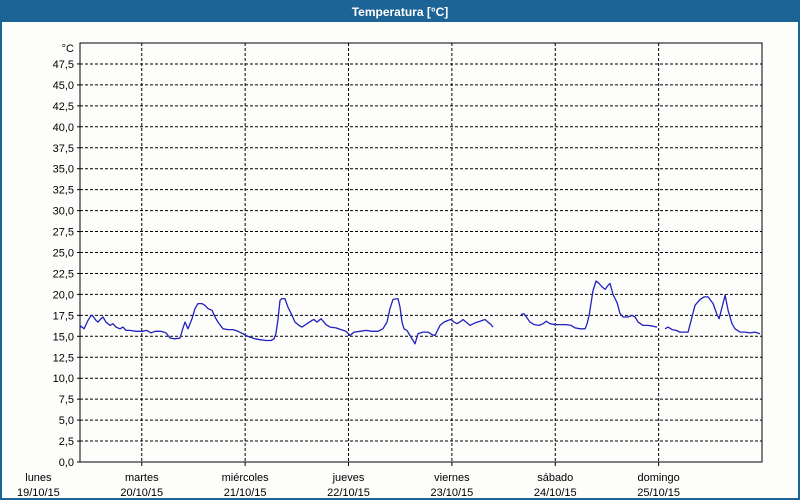 The height and width of the screenshot is (500, 800). What do you see at coordinates (348, 493) in the screenshot?
I see `x-date-label: 22/10/15` at bounding box center [348, 493].